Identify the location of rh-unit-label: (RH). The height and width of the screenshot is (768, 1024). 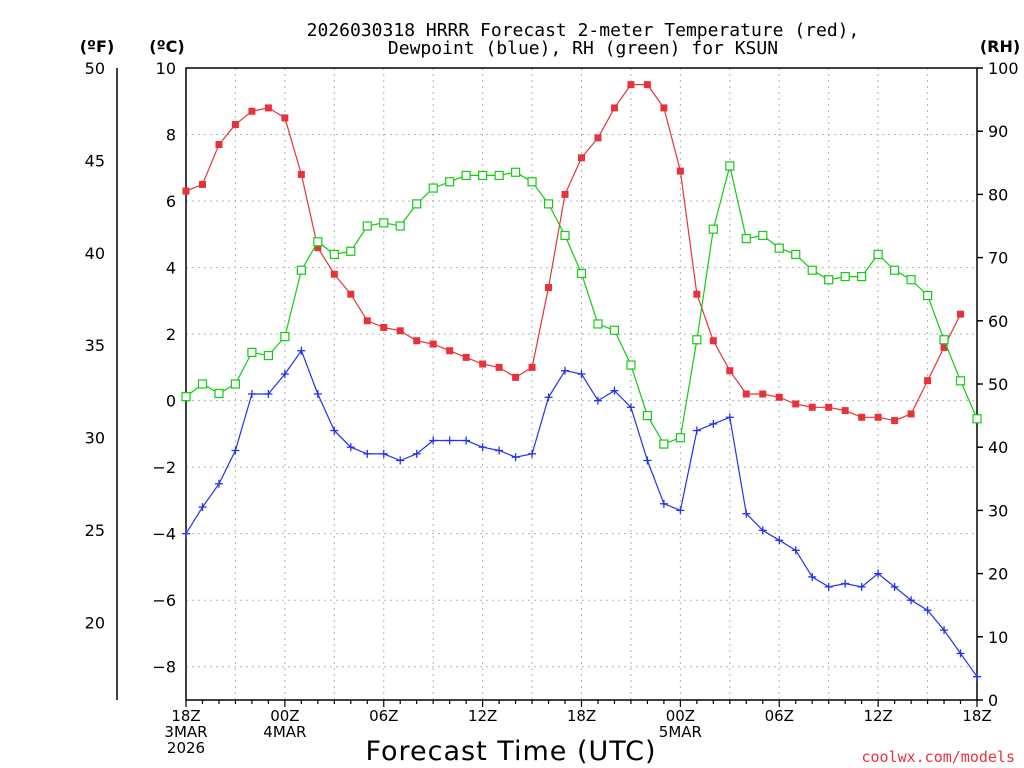
(1000, 46).